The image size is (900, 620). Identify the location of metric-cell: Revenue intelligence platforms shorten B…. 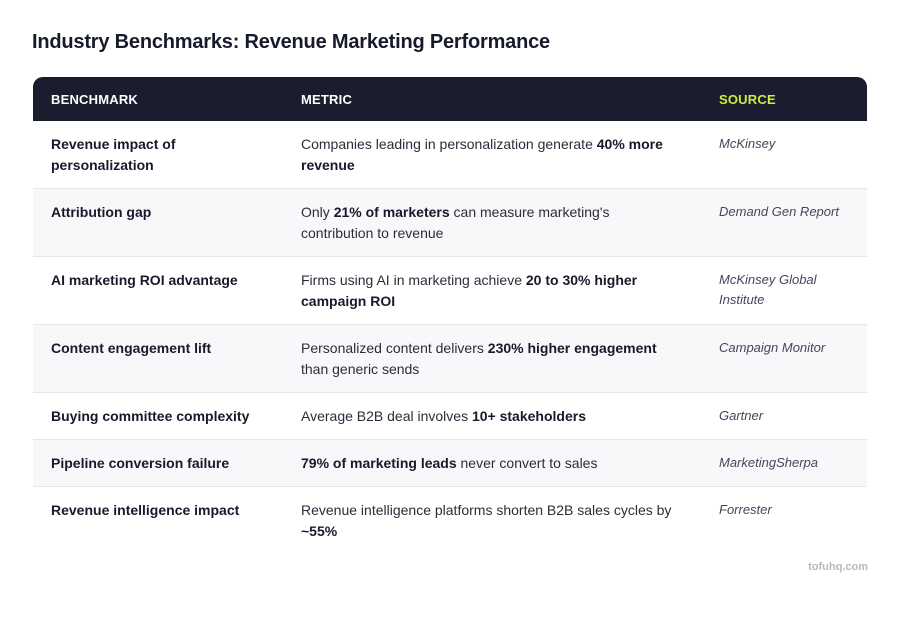
(492, 521).